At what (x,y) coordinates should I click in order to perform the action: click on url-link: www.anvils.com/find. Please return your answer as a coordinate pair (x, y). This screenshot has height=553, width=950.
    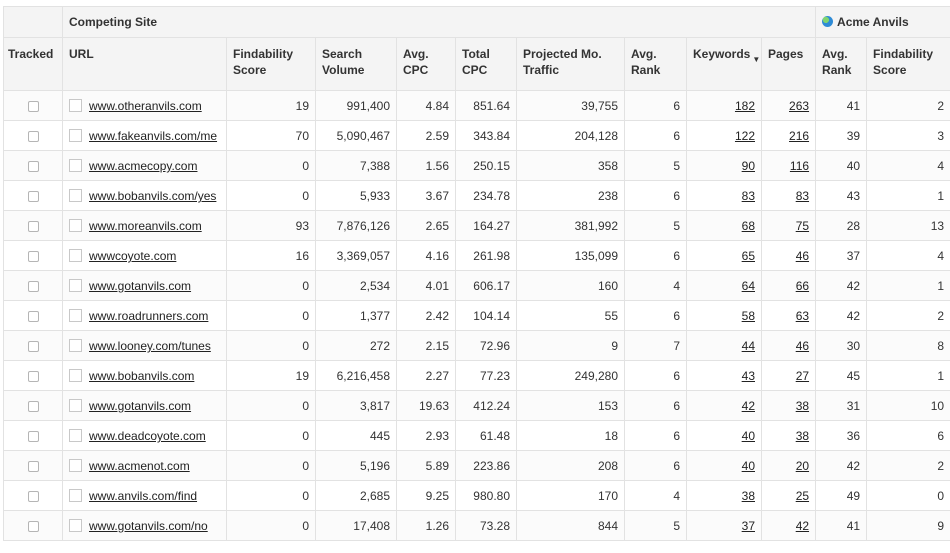
    Looking at the image, I should click on (143, 496).